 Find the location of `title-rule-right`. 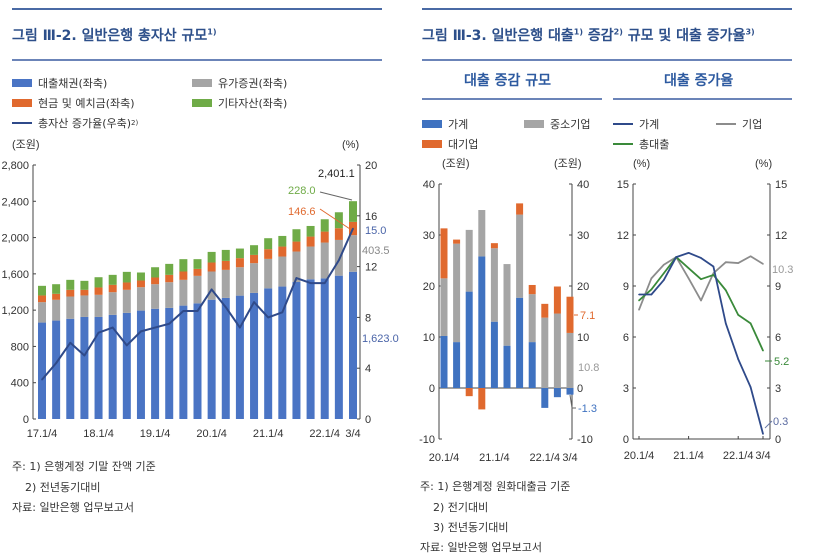

title-rule-right is located at coordinates (607, 60).